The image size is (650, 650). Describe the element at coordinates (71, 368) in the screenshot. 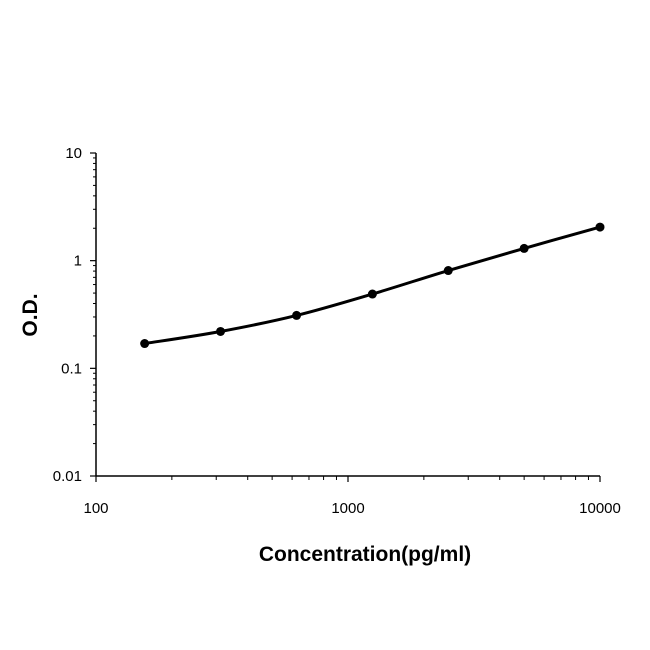

I see `y-tick-label: 0.1` at that location.